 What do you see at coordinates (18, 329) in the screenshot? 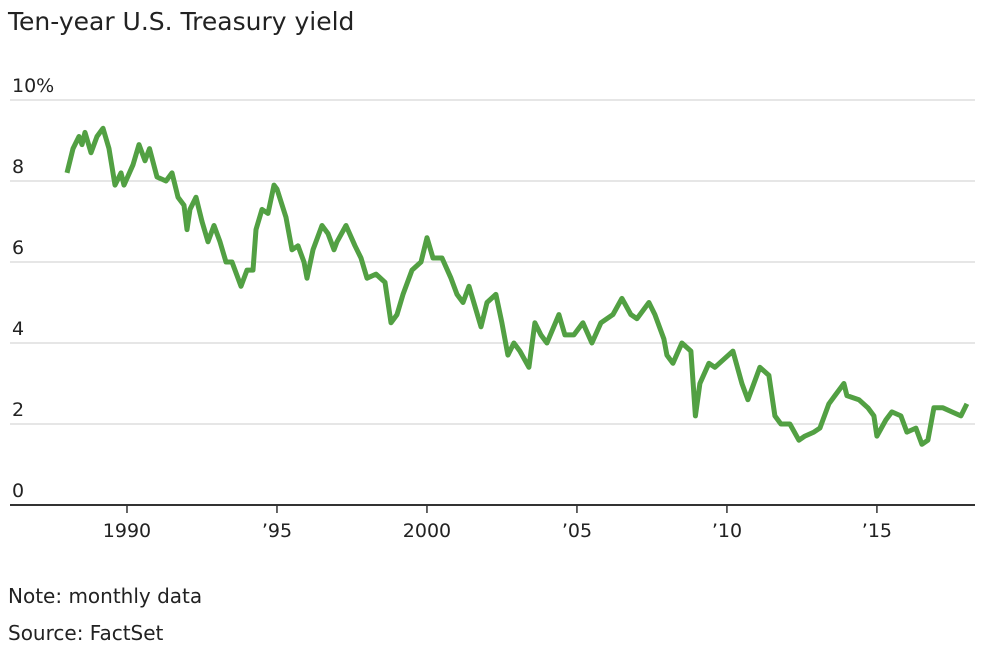
I see `y-tick-label: 4` at bounding box center [18, 329].